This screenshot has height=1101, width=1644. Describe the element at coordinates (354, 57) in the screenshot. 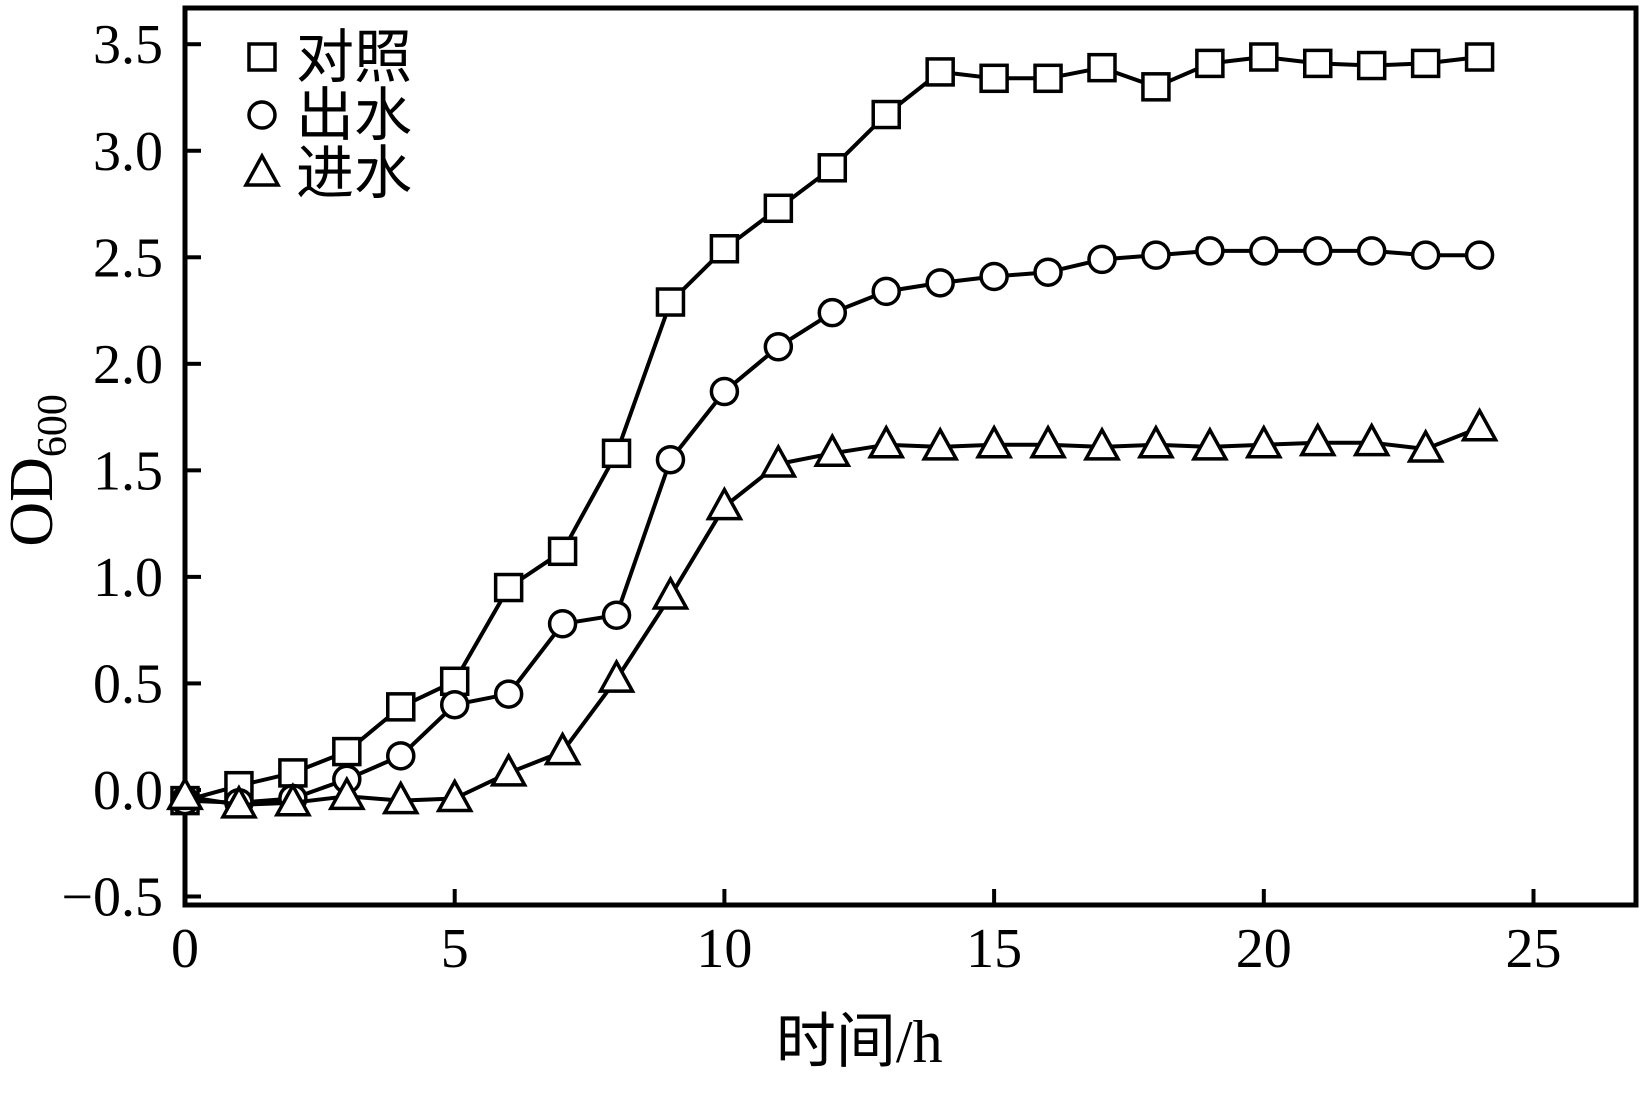

I see `legend-label: 对照` at that location.